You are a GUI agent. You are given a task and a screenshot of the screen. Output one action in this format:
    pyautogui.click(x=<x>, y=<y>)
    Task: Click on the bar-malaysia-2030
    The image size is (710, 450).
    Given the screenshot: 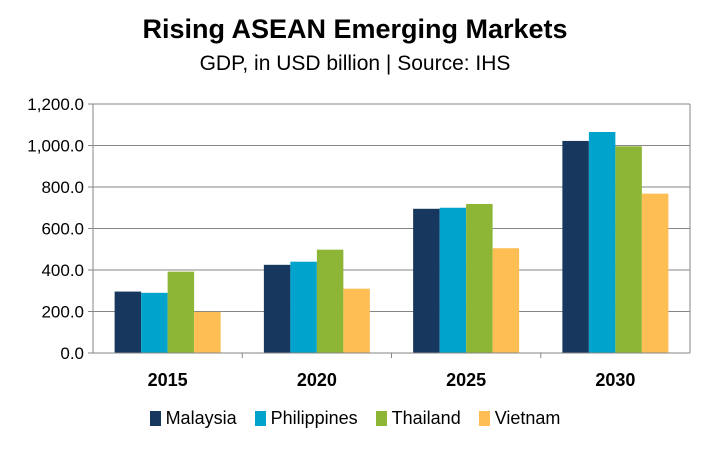 What is the action you would take?
    pyautogui.click(x=575, y=246)
    